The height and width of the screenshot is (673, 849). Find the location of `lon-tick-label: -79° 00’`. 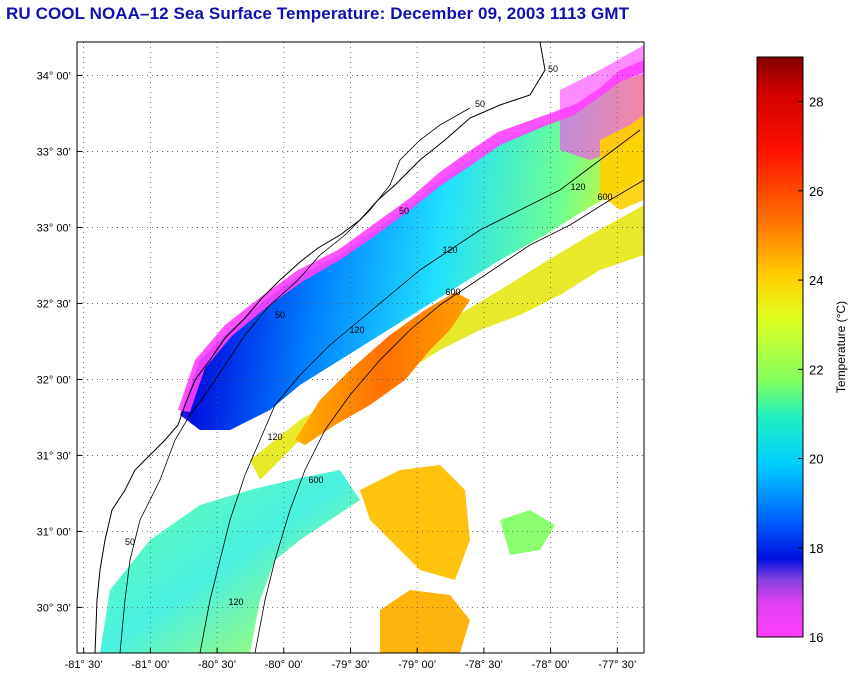

lon-tick-label: -79° 00’ is located at coordinates (417, 665).